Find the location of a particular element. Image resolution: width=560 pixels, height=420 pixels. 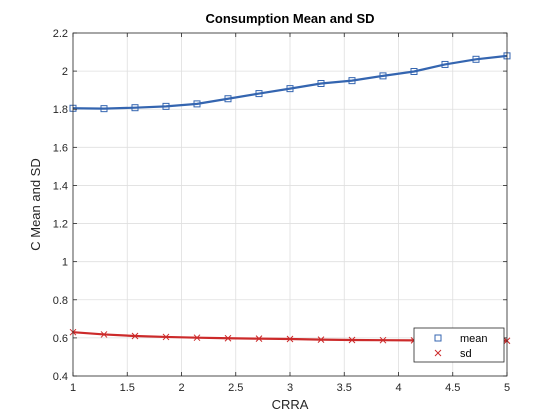

y-tick-label: 1 is located at coordinates (65, 263).